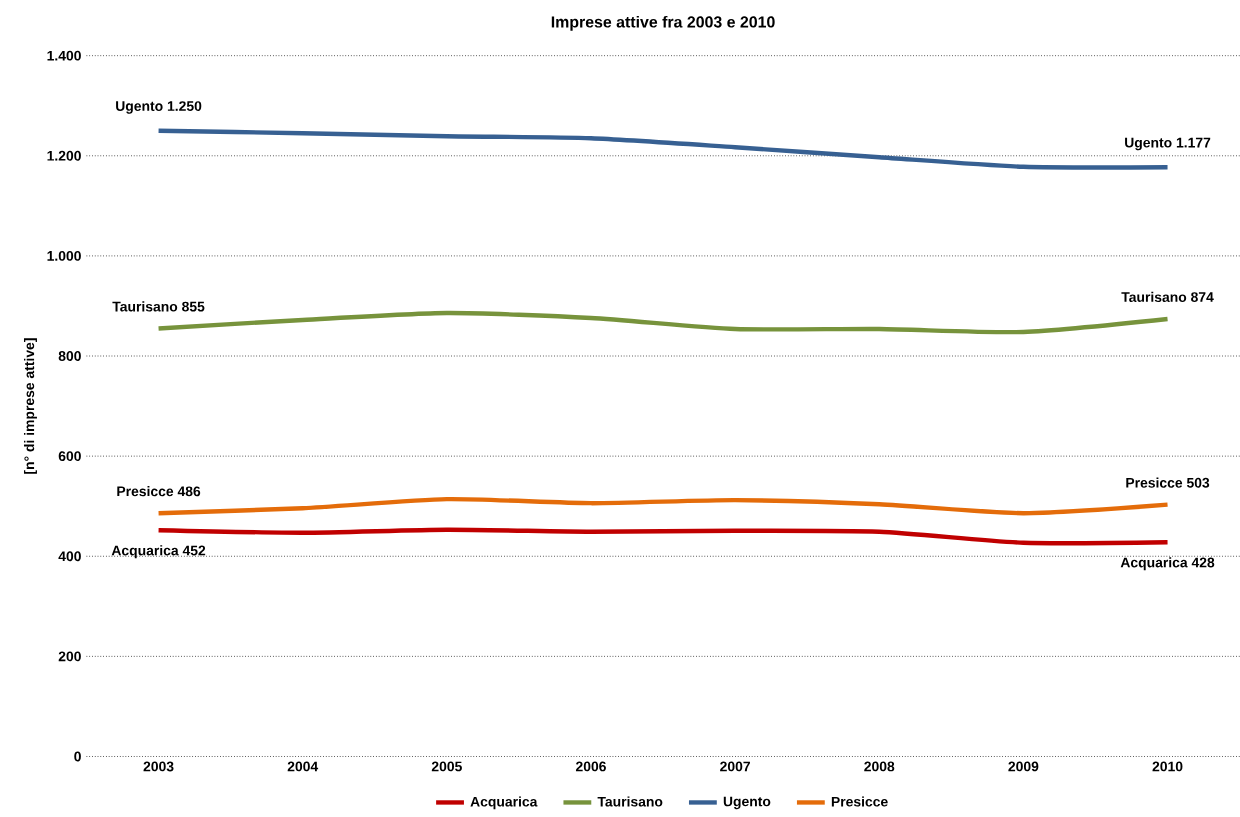  What do you see at coordinates (158, 306) in the screenshot?
I see `annotation: Taurisano 855` at bounding box center [158, 306].